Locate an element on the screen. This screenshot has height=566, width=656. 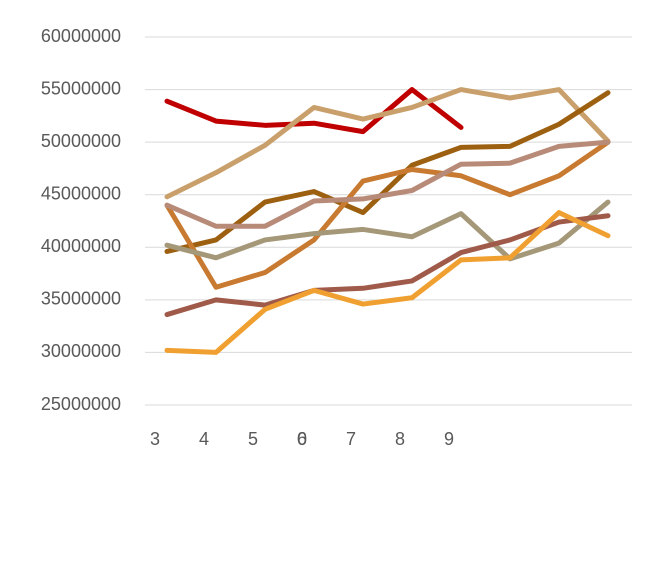
y-tick-label: 40000000 is located at coordinates (81, 246).